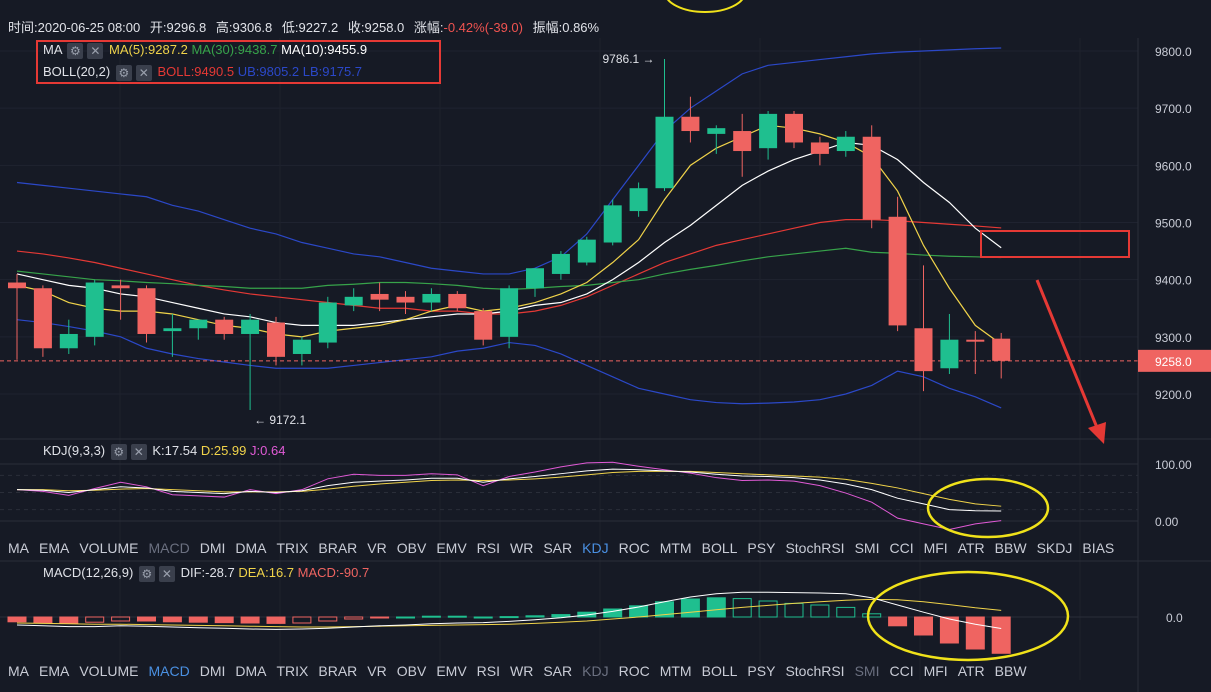 Image resolution: width=1211 pixels, height=692 pixels. I want to click on tab-bottom-obv: OBV, so click(411, 671).